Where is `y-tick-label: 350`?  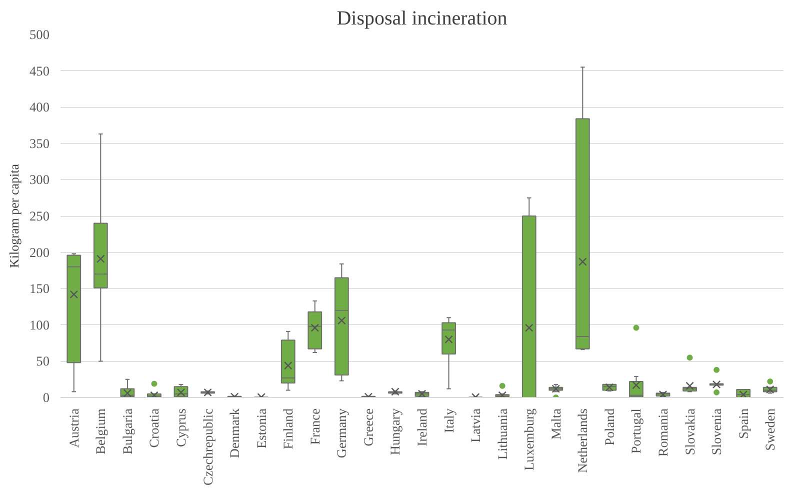
y-tick-label: 350 is located at coordinates (40, 143).